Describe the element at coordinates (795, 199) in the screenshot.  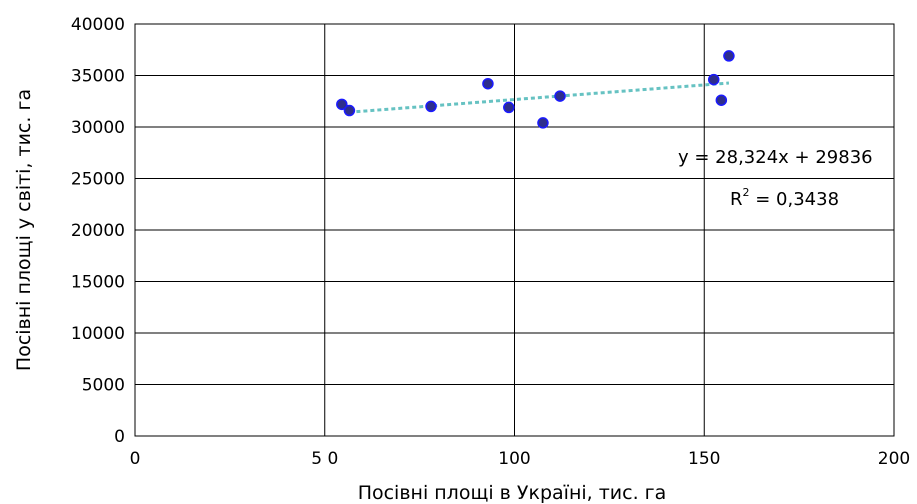
I see `r-squared-value: = 0,3438` at that location.